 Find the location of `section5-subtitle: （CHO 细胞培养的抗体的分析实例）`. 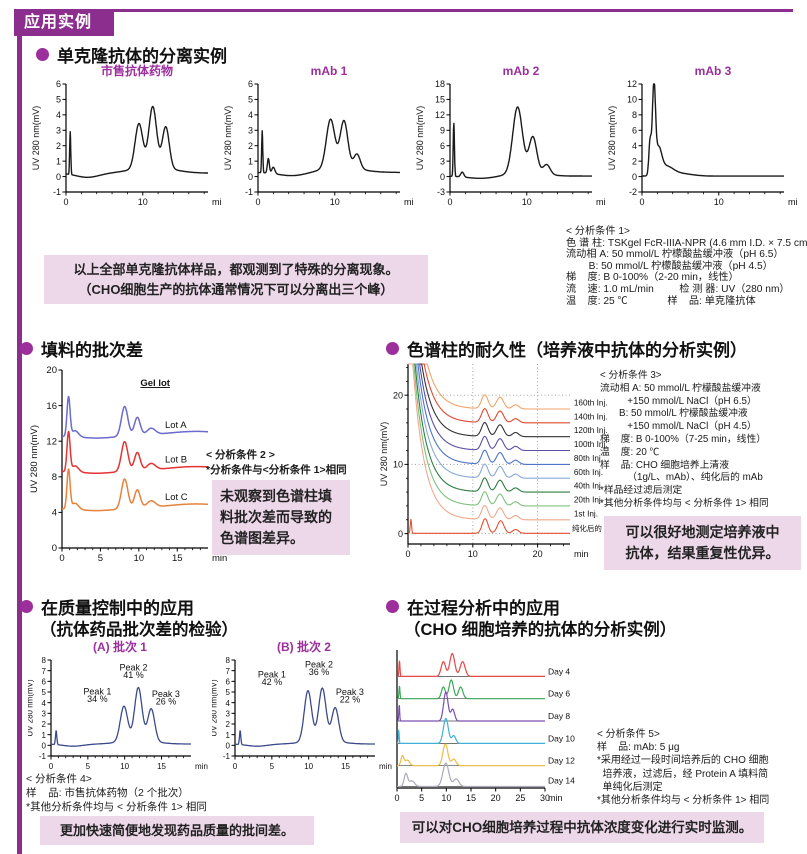

section5-subtitle: （CHO 细胞培养的抗体的分析实例） is located at coordinates (540, 630).